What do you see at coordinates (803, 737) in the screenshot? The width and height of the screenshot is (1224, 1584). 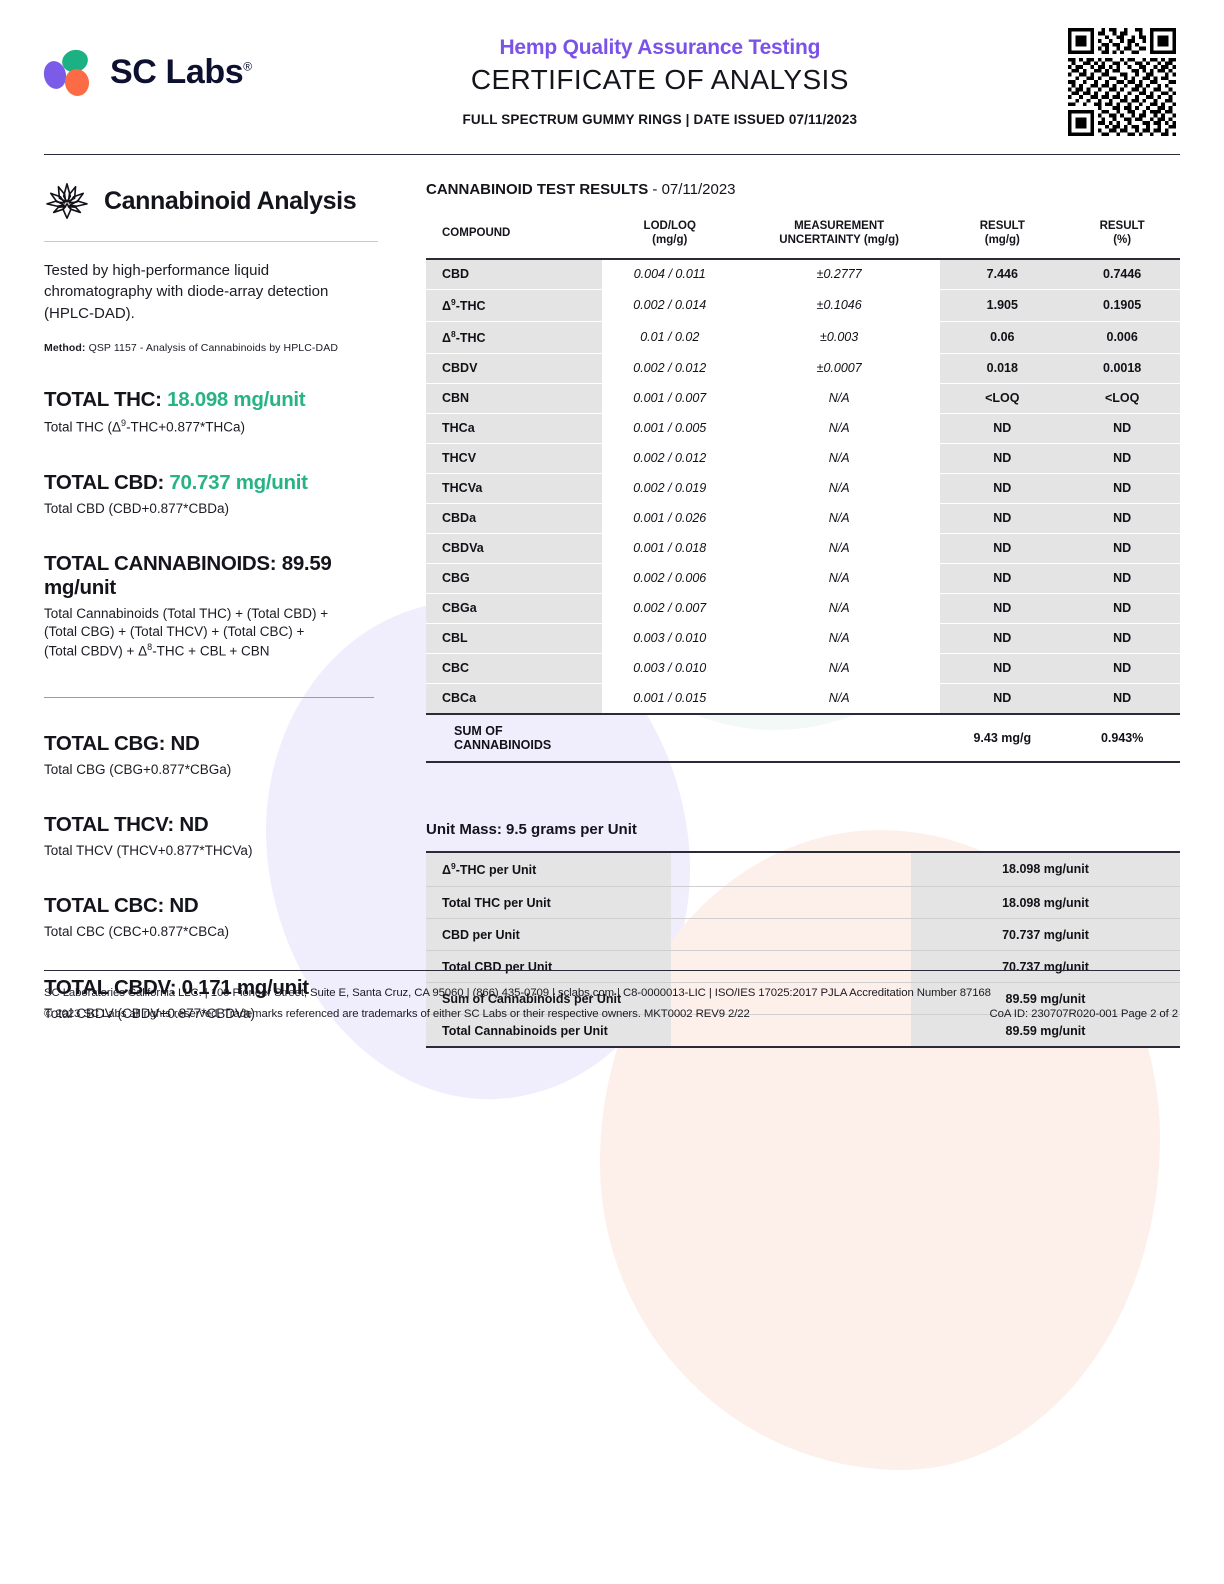 I see `sum-of-cannabinoids-row: SUM OF CANNABINOIDS 9.43 mg/g 0.943%` at bounding box center [803, 737].